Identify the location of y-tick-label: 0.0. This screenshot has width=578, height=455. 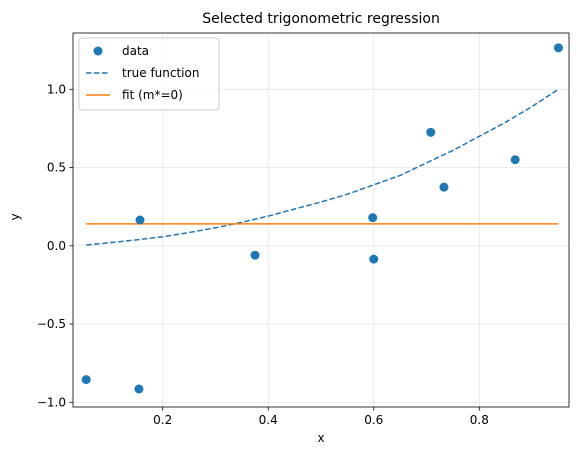
(56, 246).